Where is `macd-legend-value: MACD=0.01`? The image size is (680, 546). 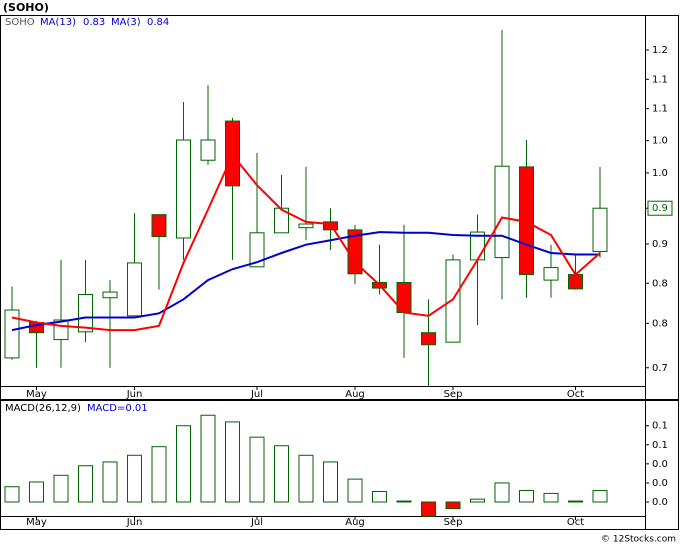
macd-legend-value: MACD=0.01 is located at coordinates (117, 408).